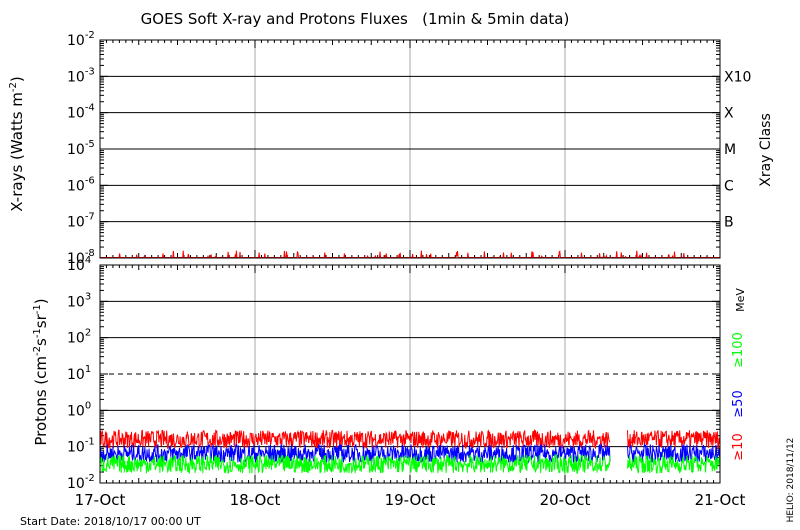 The height and width of the screenshot is (530, 800). I want to click on x-tick-label: 19-Oct, so click(410, 500).